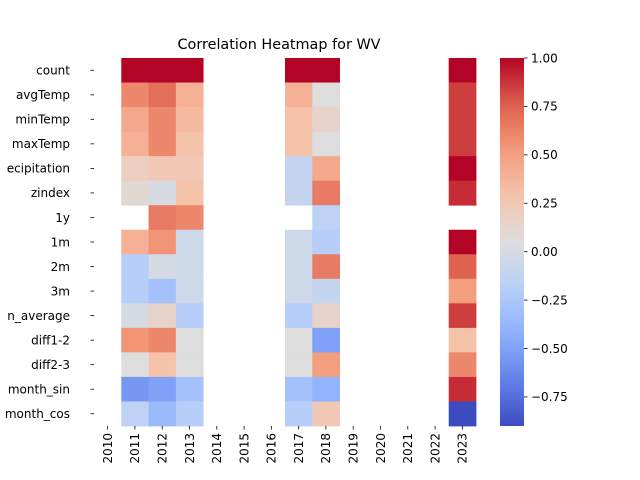 The image size is (640, 480). I want to click on x-tick-label: 2015, so click(244, 448).